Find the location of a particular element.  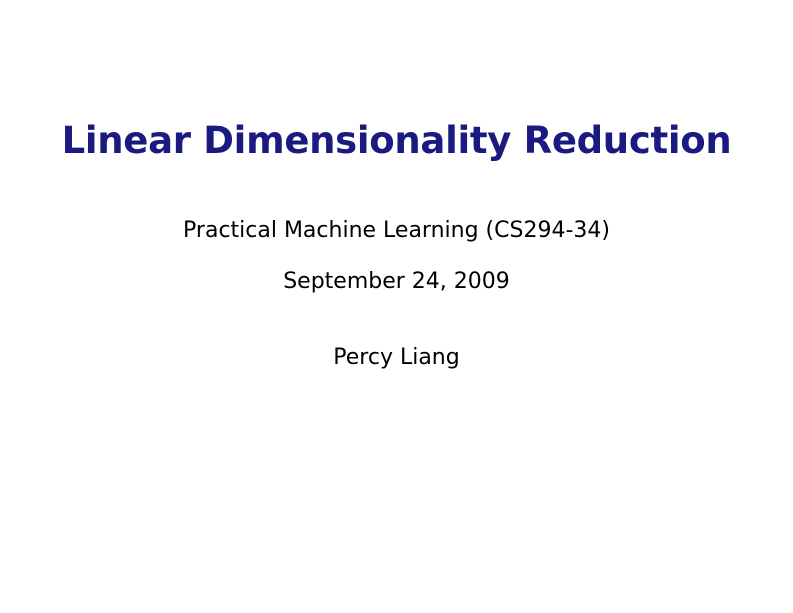

course-subtitle: Practical Machine Learning (CS294-34) is located at coordinates (396, 230).